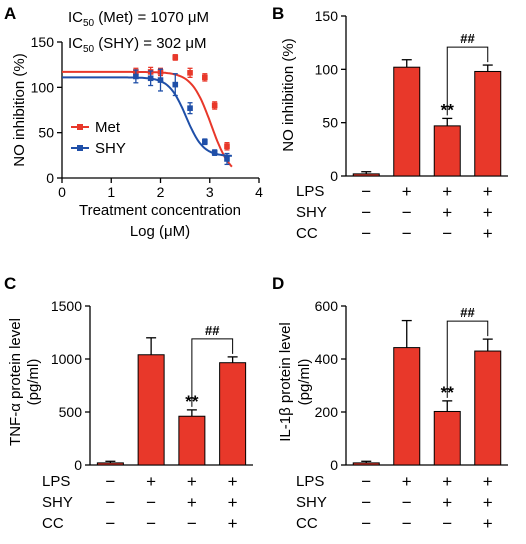  I want to click on x-tick-label: 4, so click(259, 192).